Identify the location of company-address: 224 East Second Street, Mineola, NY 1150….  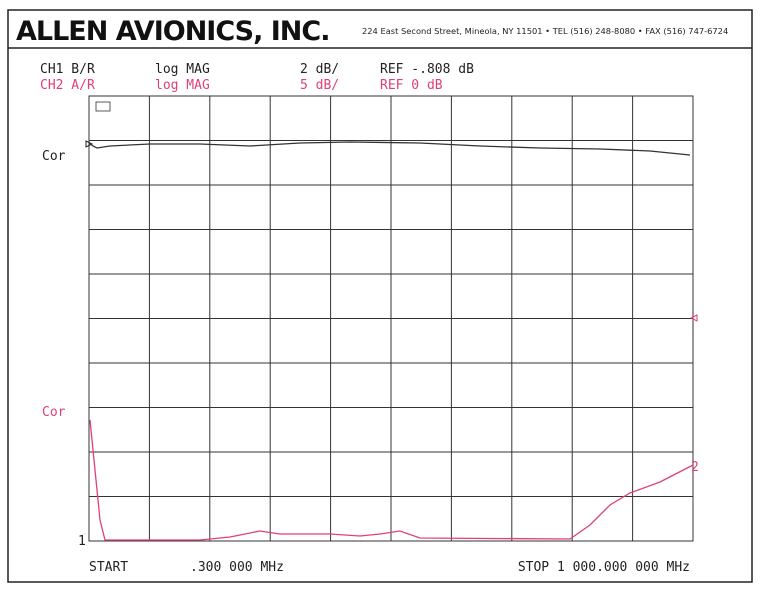
(545, 31).